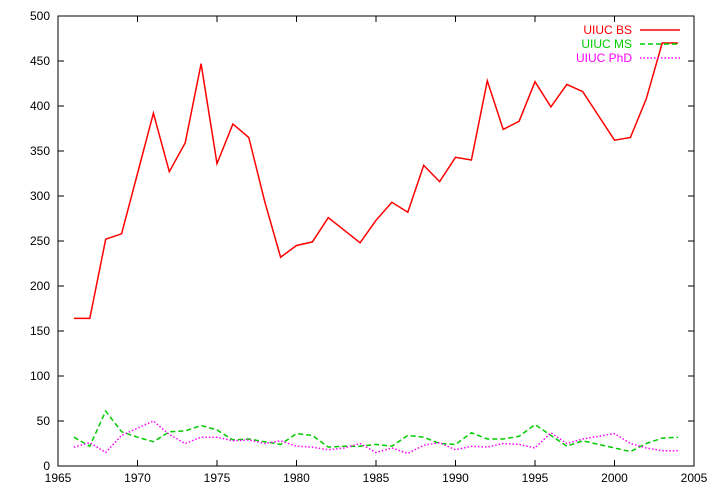  I want to click on y-tick-label: 500, so click(40, 16).